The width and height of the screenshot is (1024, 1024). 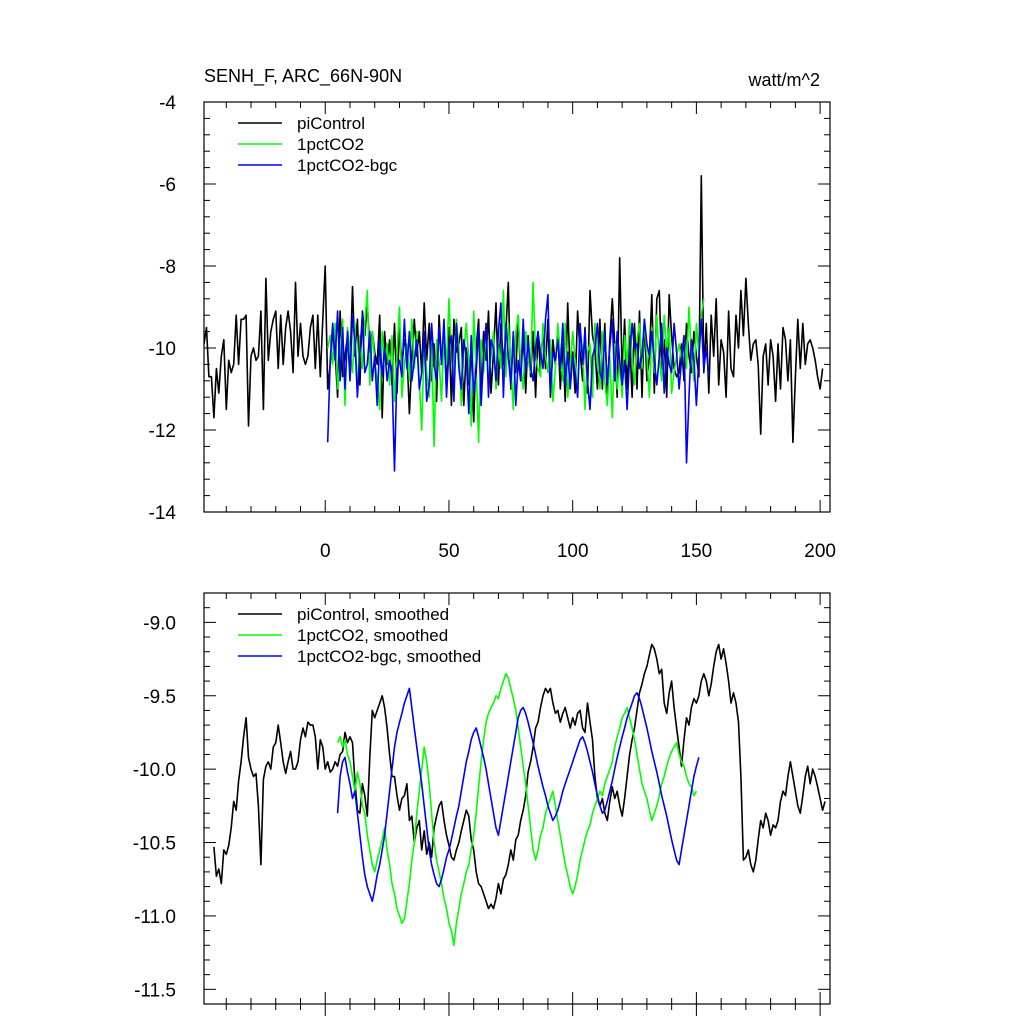 What do you see at coordinates (159, 623) in the screenshot?
I see `y-tick-label: -9.0` at bounding box center [159, 623].